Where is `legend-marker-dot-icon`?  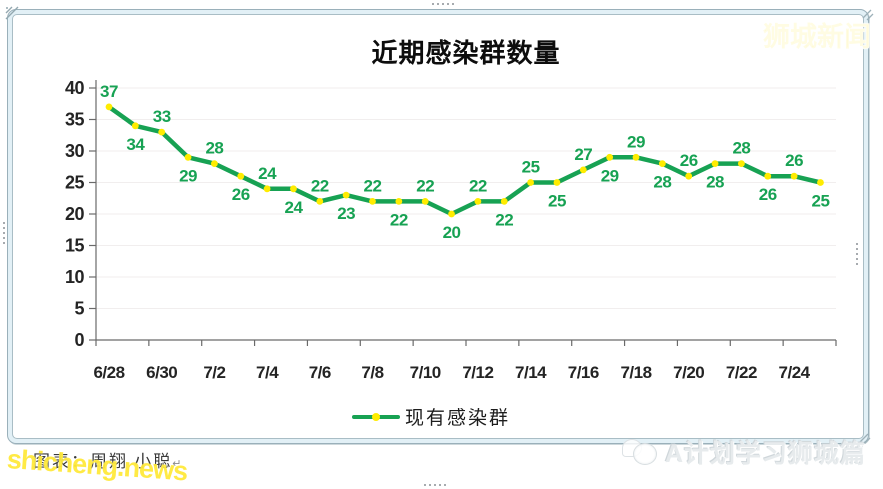
legend-marker-dot-icon is located at coordinates (376, 416).